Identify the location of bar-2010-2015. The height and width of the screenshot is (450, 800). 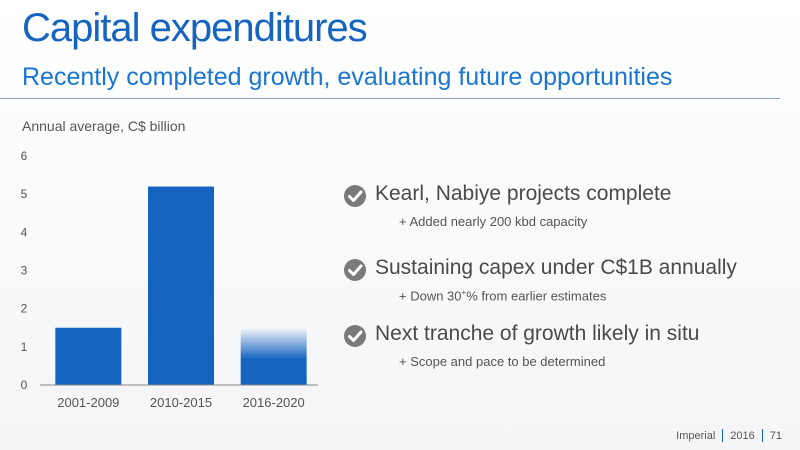
(181, 285).